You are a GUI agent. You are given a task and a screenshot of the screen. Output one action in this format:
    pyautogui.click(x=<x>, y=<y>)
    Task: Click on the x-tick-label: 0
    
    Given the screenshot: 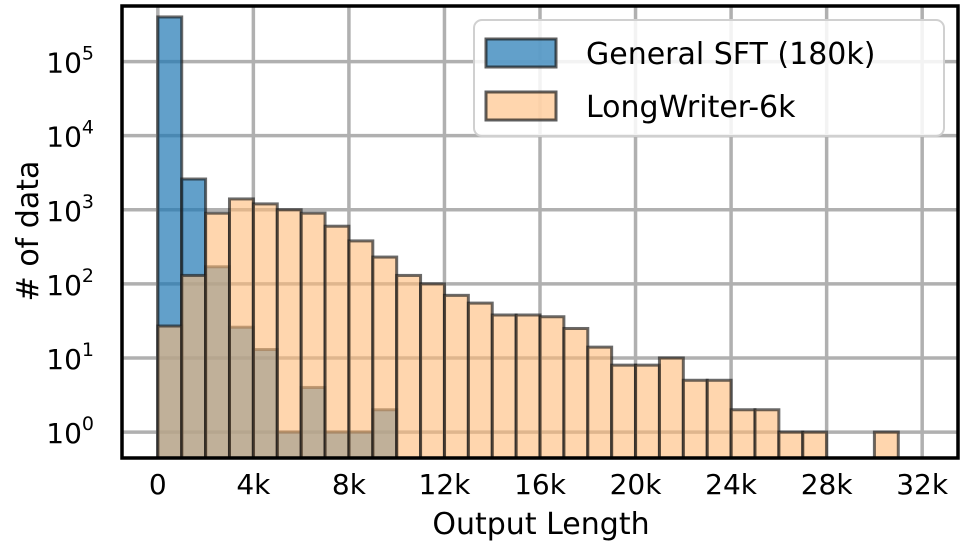 What is the action you would take?
    pyautogui.click(x=158, y=484)
    